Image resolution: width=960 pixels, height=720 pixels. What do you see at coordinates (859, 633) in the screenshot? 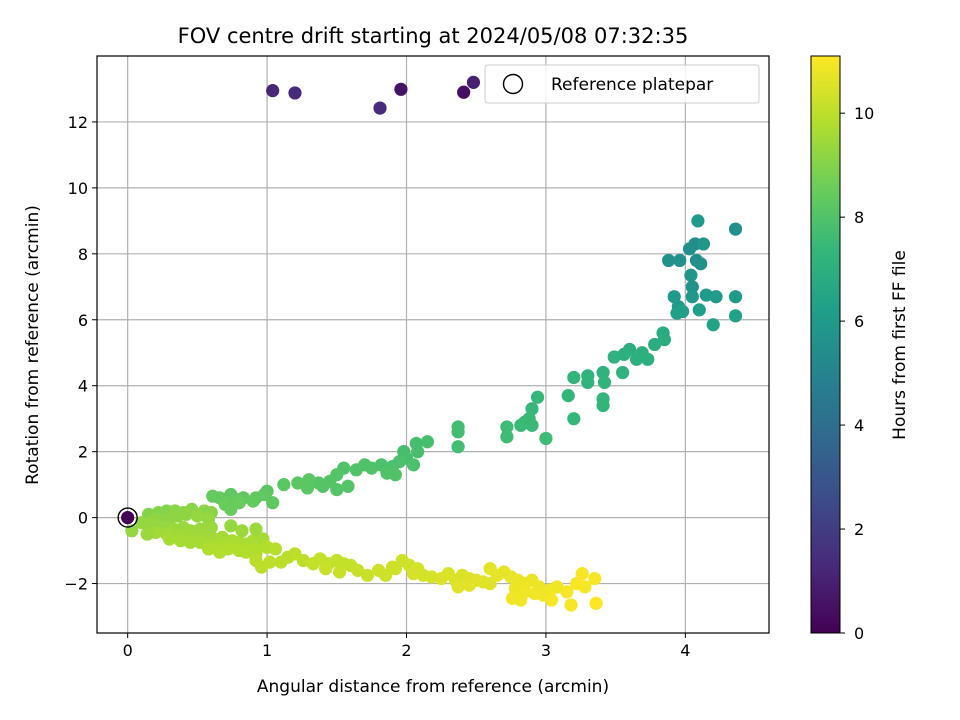
I see `colorbar-tick-label: 0` at bounding box center [859, 633].